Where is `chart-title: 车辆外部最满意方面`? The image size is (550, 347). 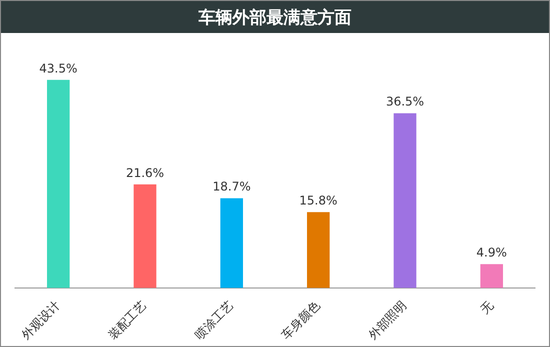 chart-title: 车辆外部最满意方面 is located at coordinates (275, 17).